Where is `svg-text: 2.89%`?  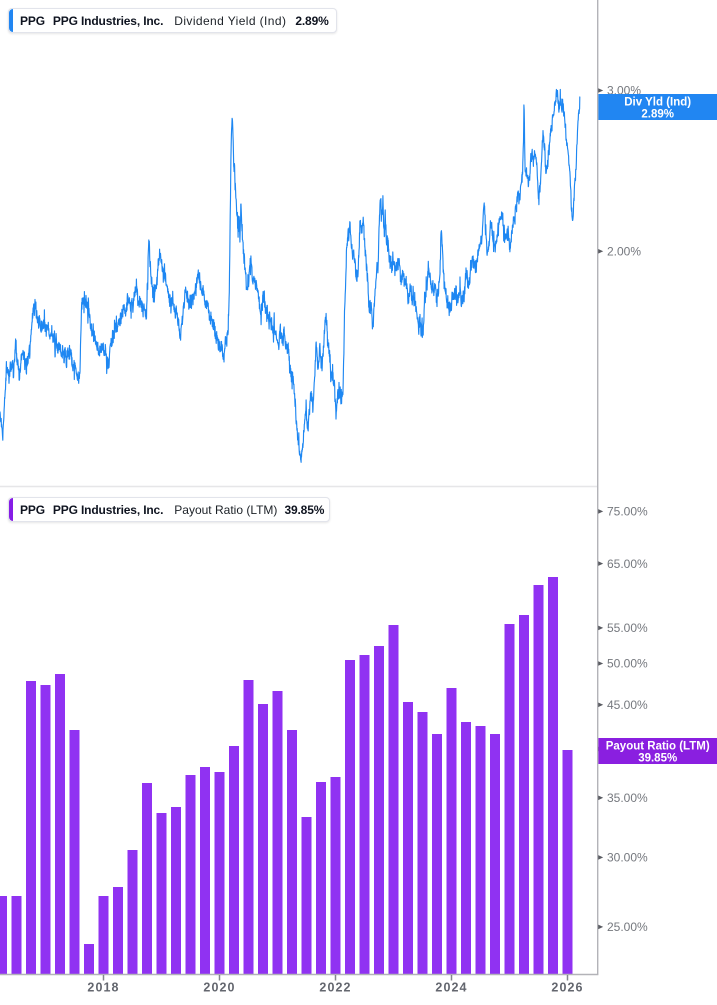 svg-text: 2.89% is located at coordinates (657, 115).